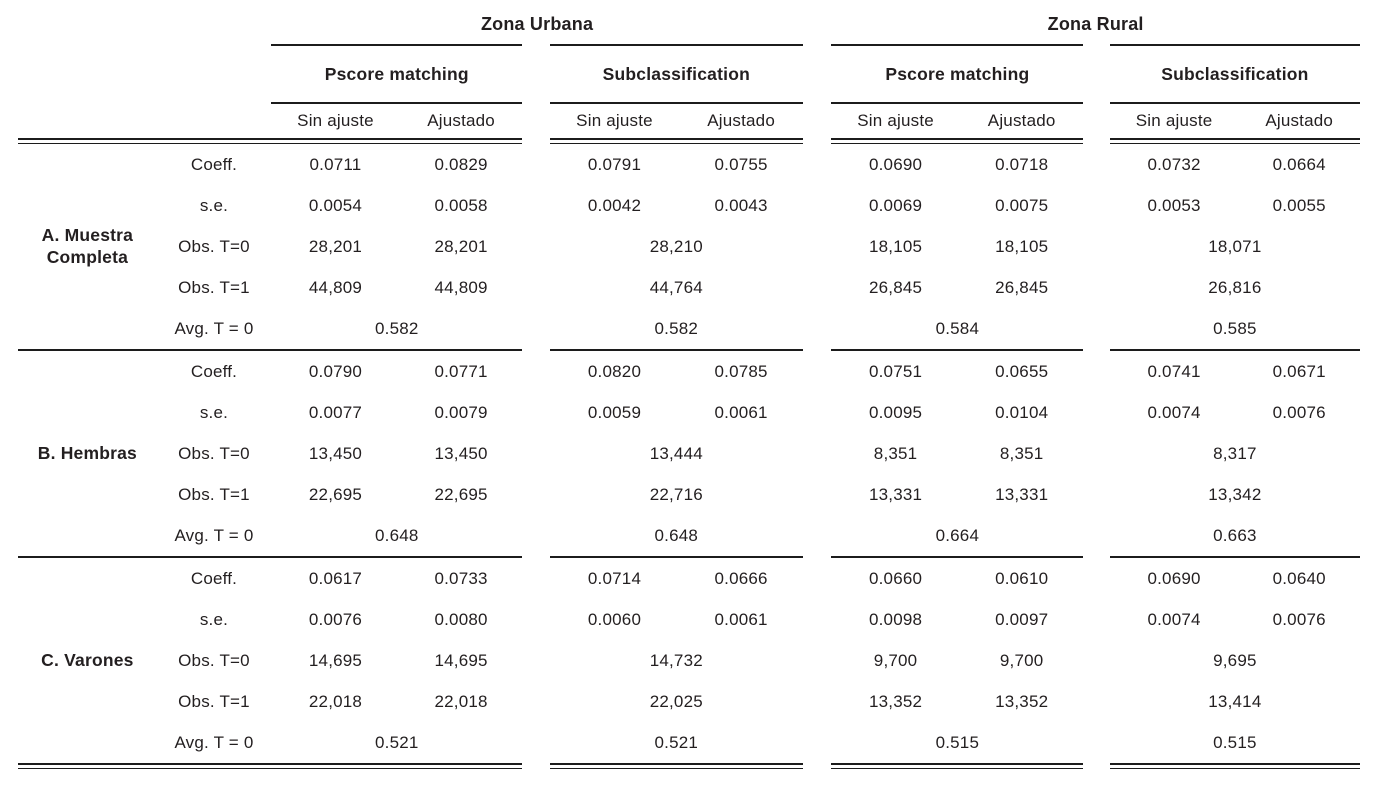  I want to click on row-label: Avg. T = 0, so click(214, 535).